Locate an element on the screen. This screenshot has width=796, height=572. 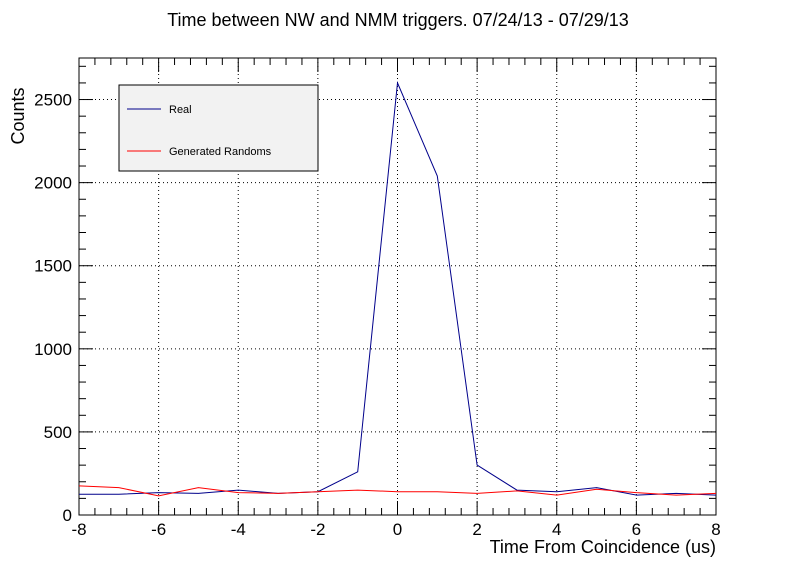
series-line-generated-randoms is located at coordinates (397, 491).